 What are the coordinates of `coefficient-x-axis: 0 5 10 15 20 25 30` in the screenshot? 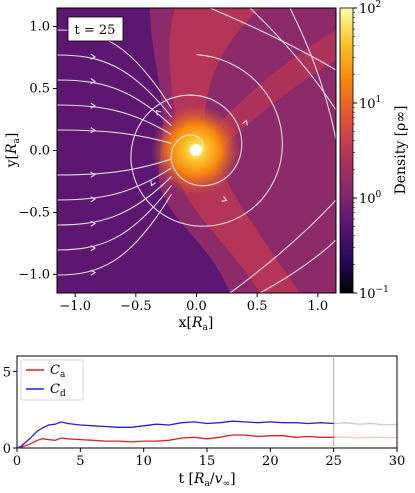 It's located at (209, 458).